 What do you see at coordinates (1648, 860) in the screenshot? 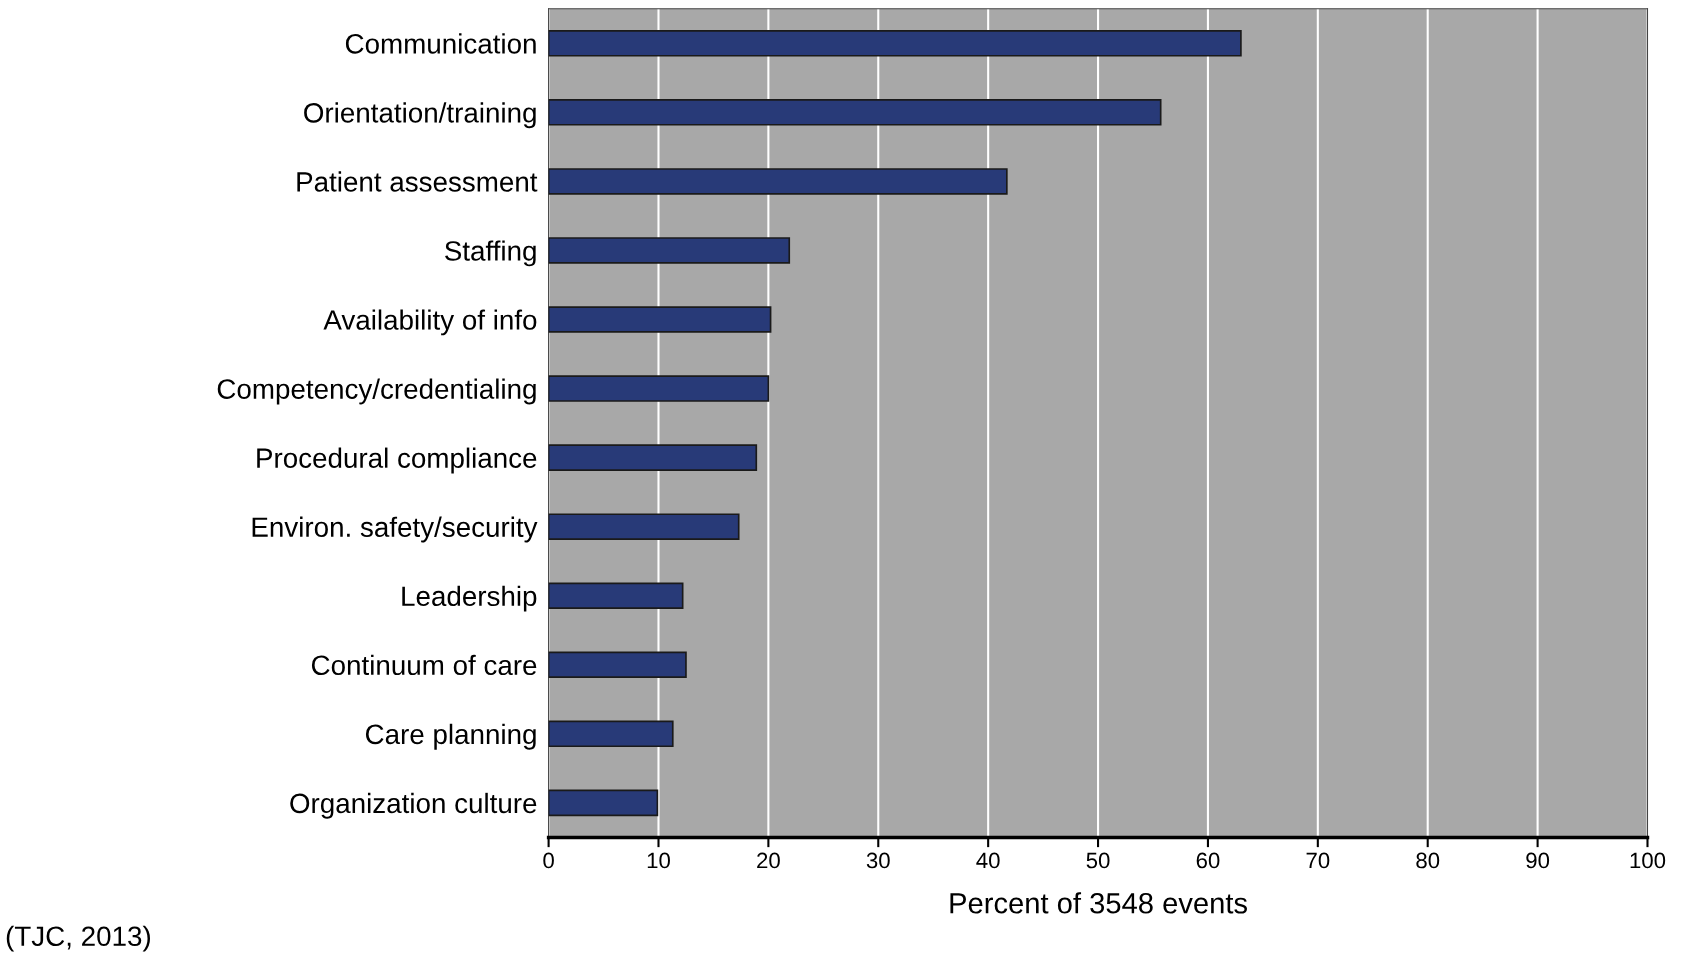
I see `x-tick-label: 100` at bounding box center [1648, 860].